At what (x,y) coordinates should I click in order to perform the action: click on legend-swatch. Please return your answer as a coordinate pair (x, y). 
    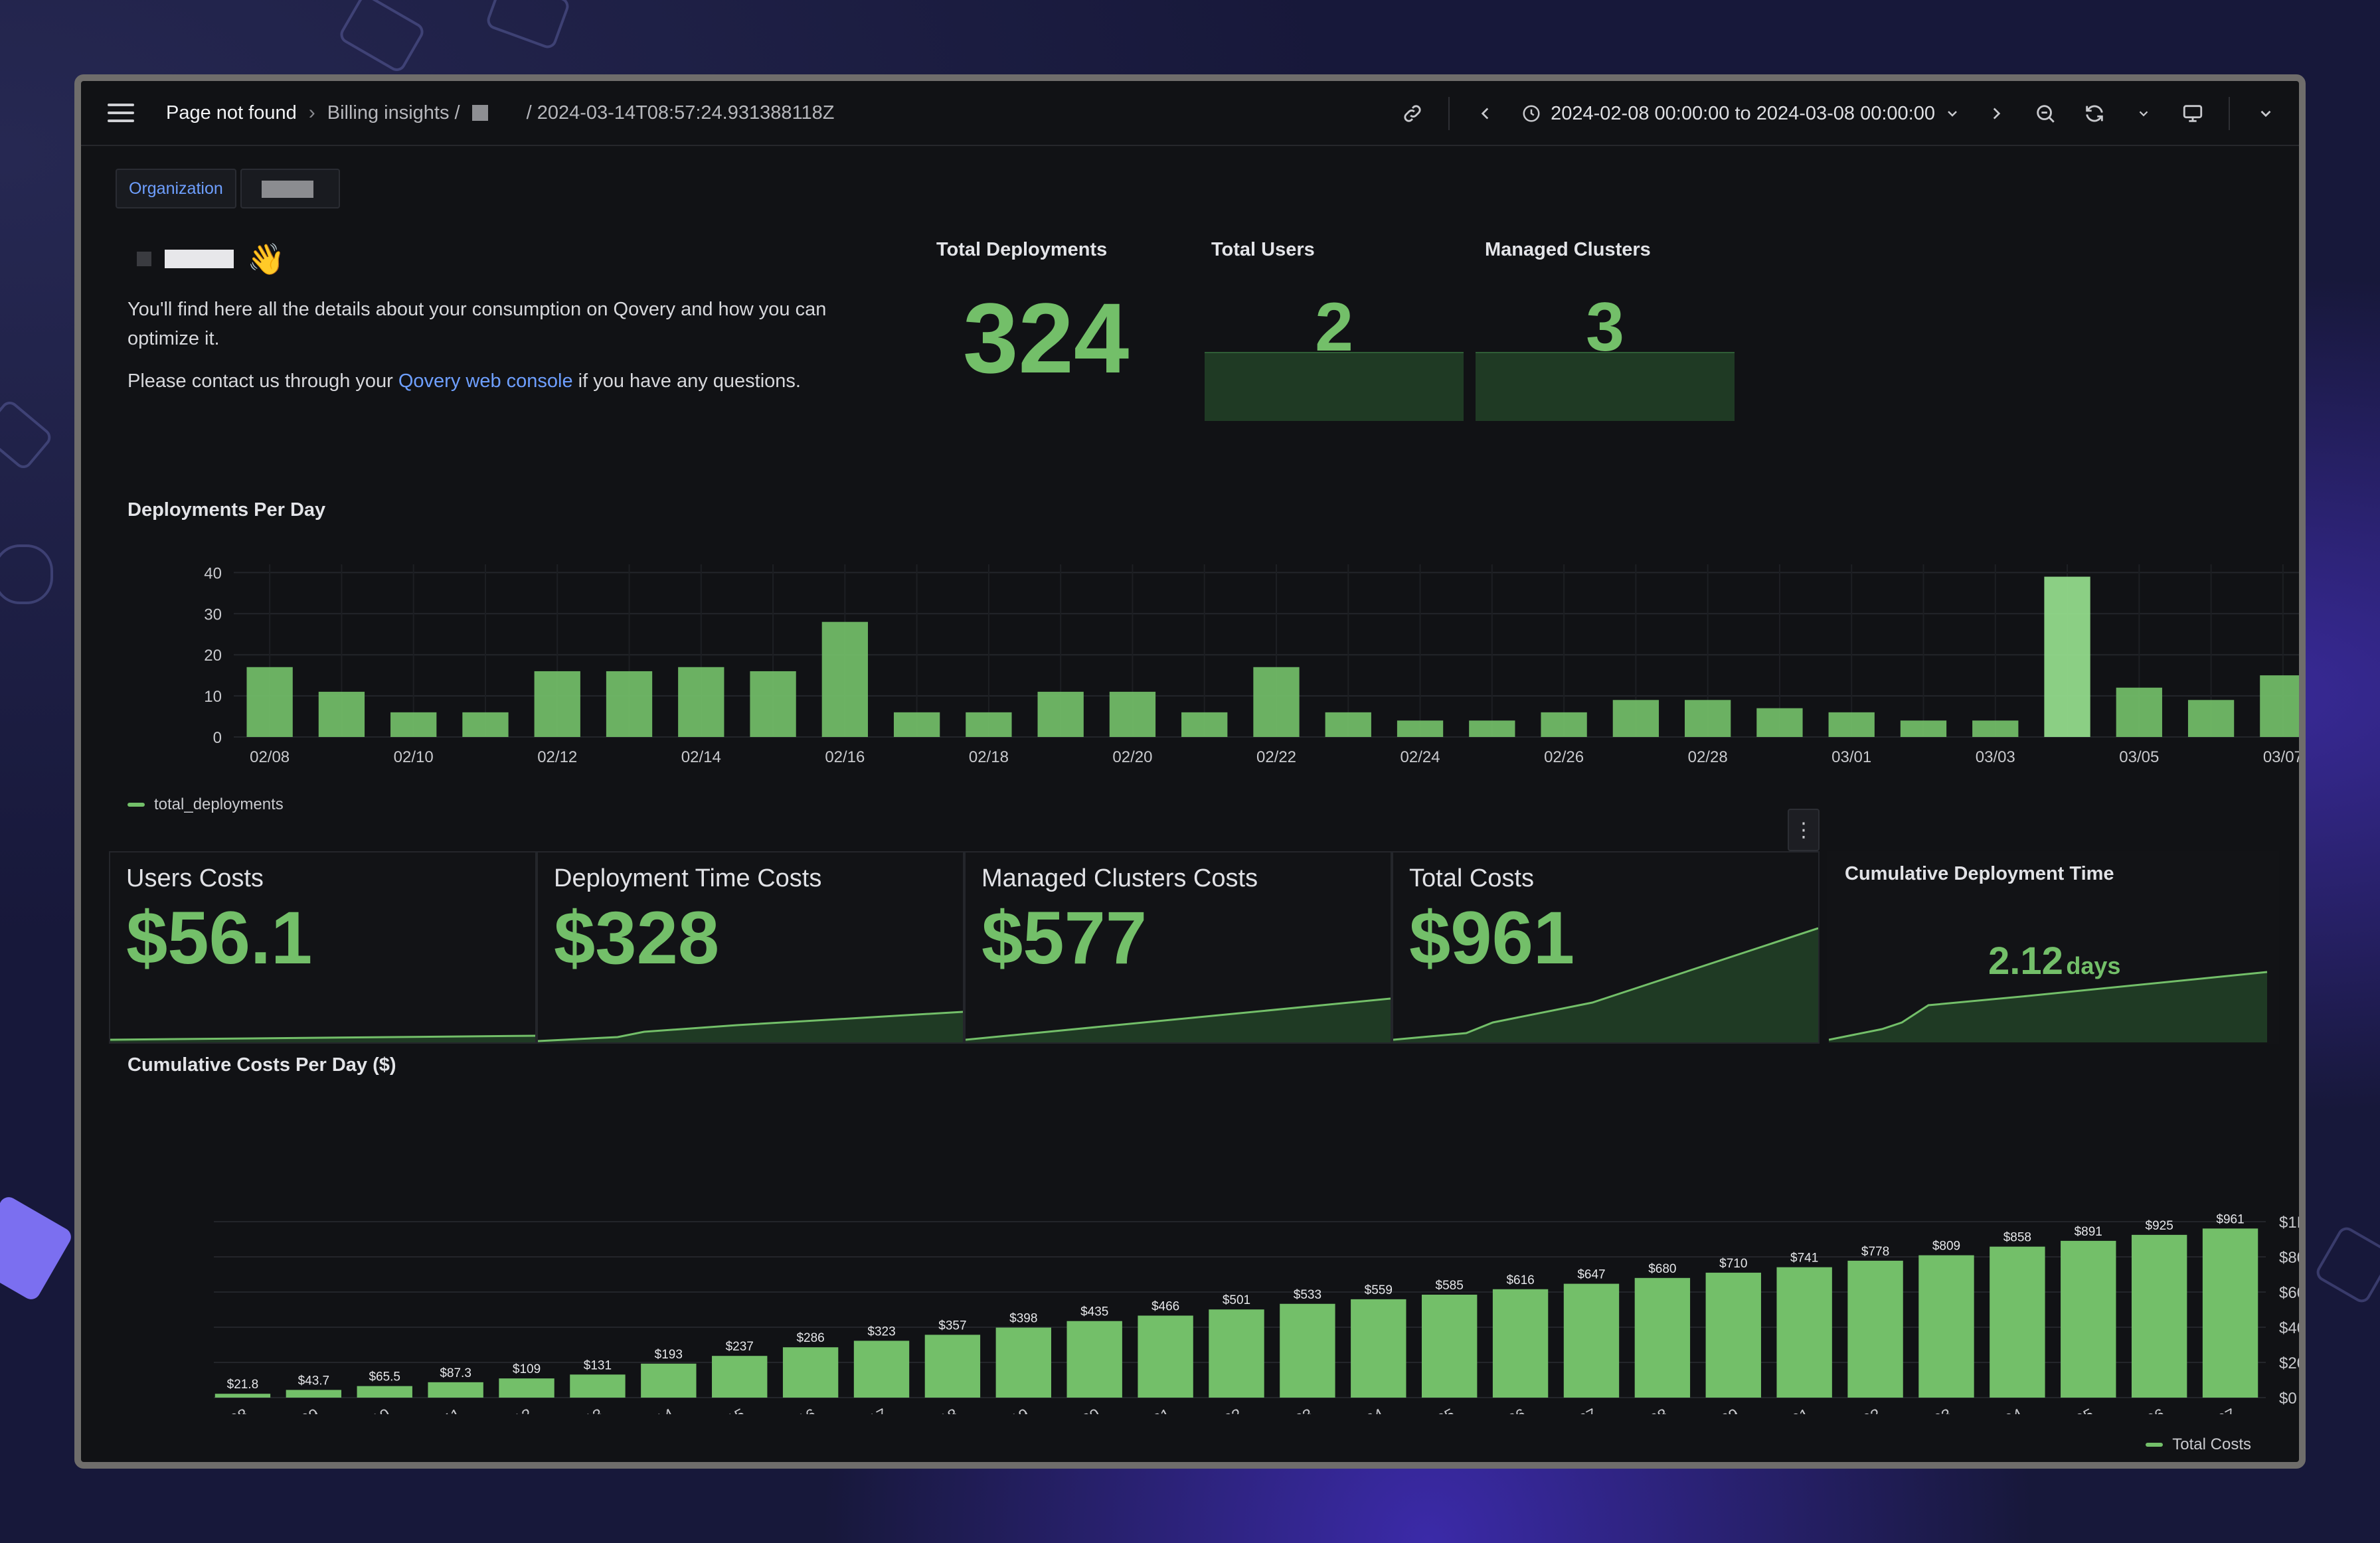
    Looking at the image, I should click on (2155, 1445).